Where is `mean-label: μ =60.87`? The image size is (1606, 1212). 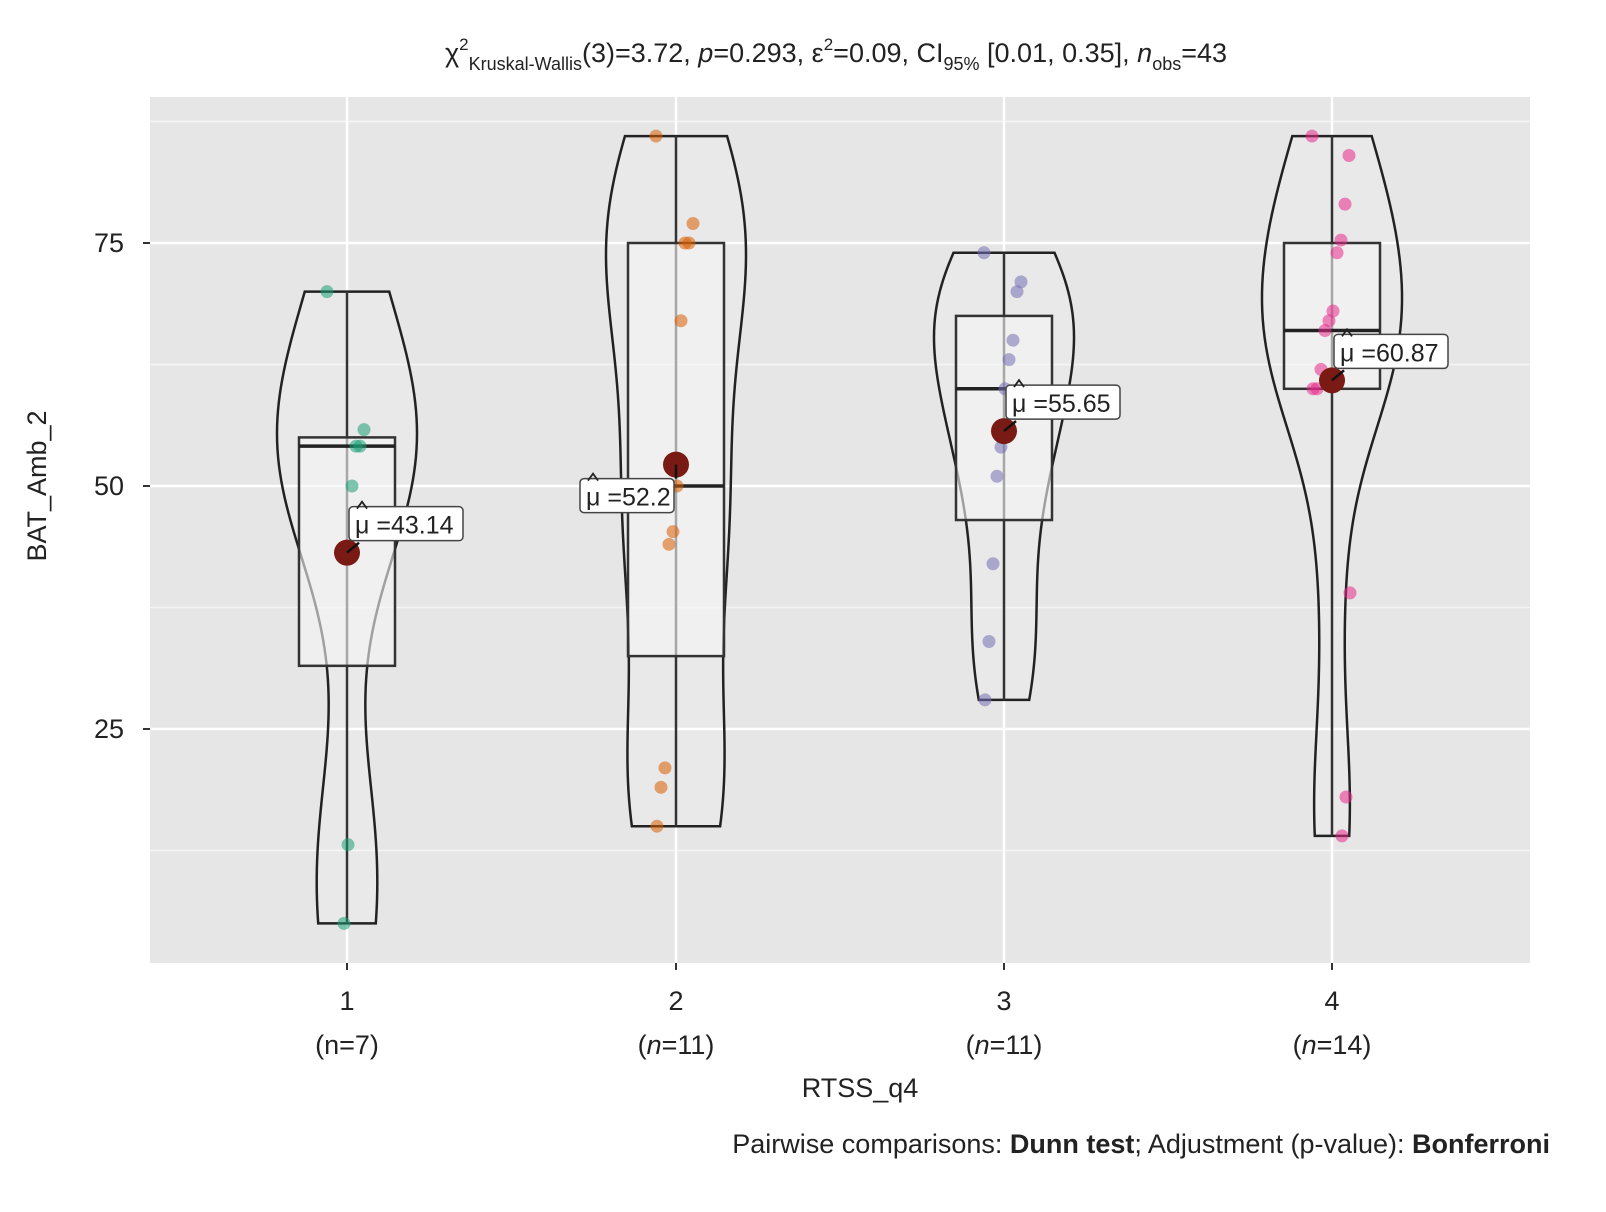
mean-label: μ =60.87 is located at coordinates (1389, 353).